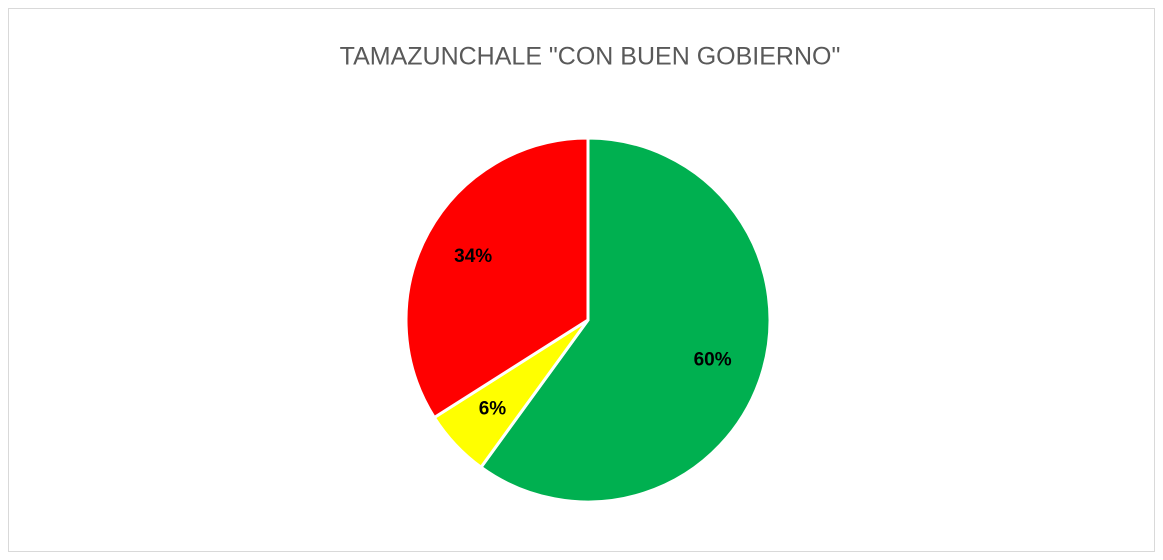  Describe the element at coordinates (497, 278) in the screenshot. I see `pie-slice` at that location.